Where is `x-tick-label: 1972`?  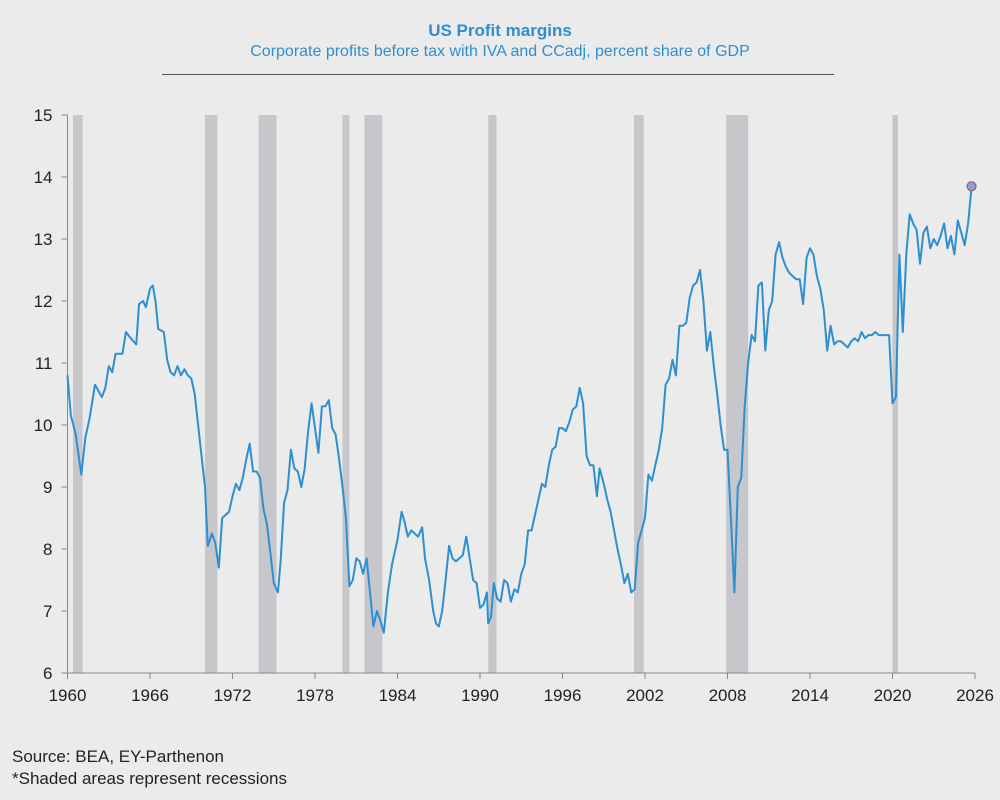 x-tick-label: 1972 is located at coordinates (233, 695).